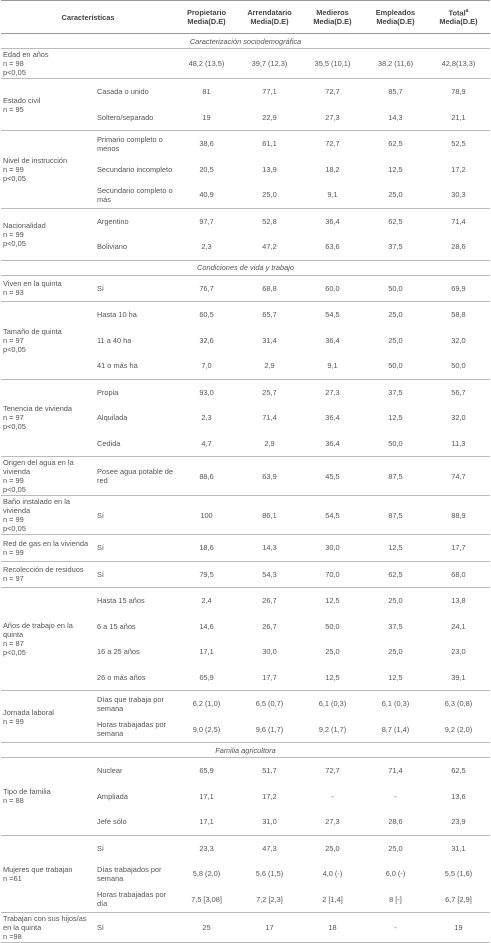 The width and height of the screenshot is (491, 943). Describe the element at coordinates (332, 315) in the screenshot. I see `cell: 54,5` at that location.